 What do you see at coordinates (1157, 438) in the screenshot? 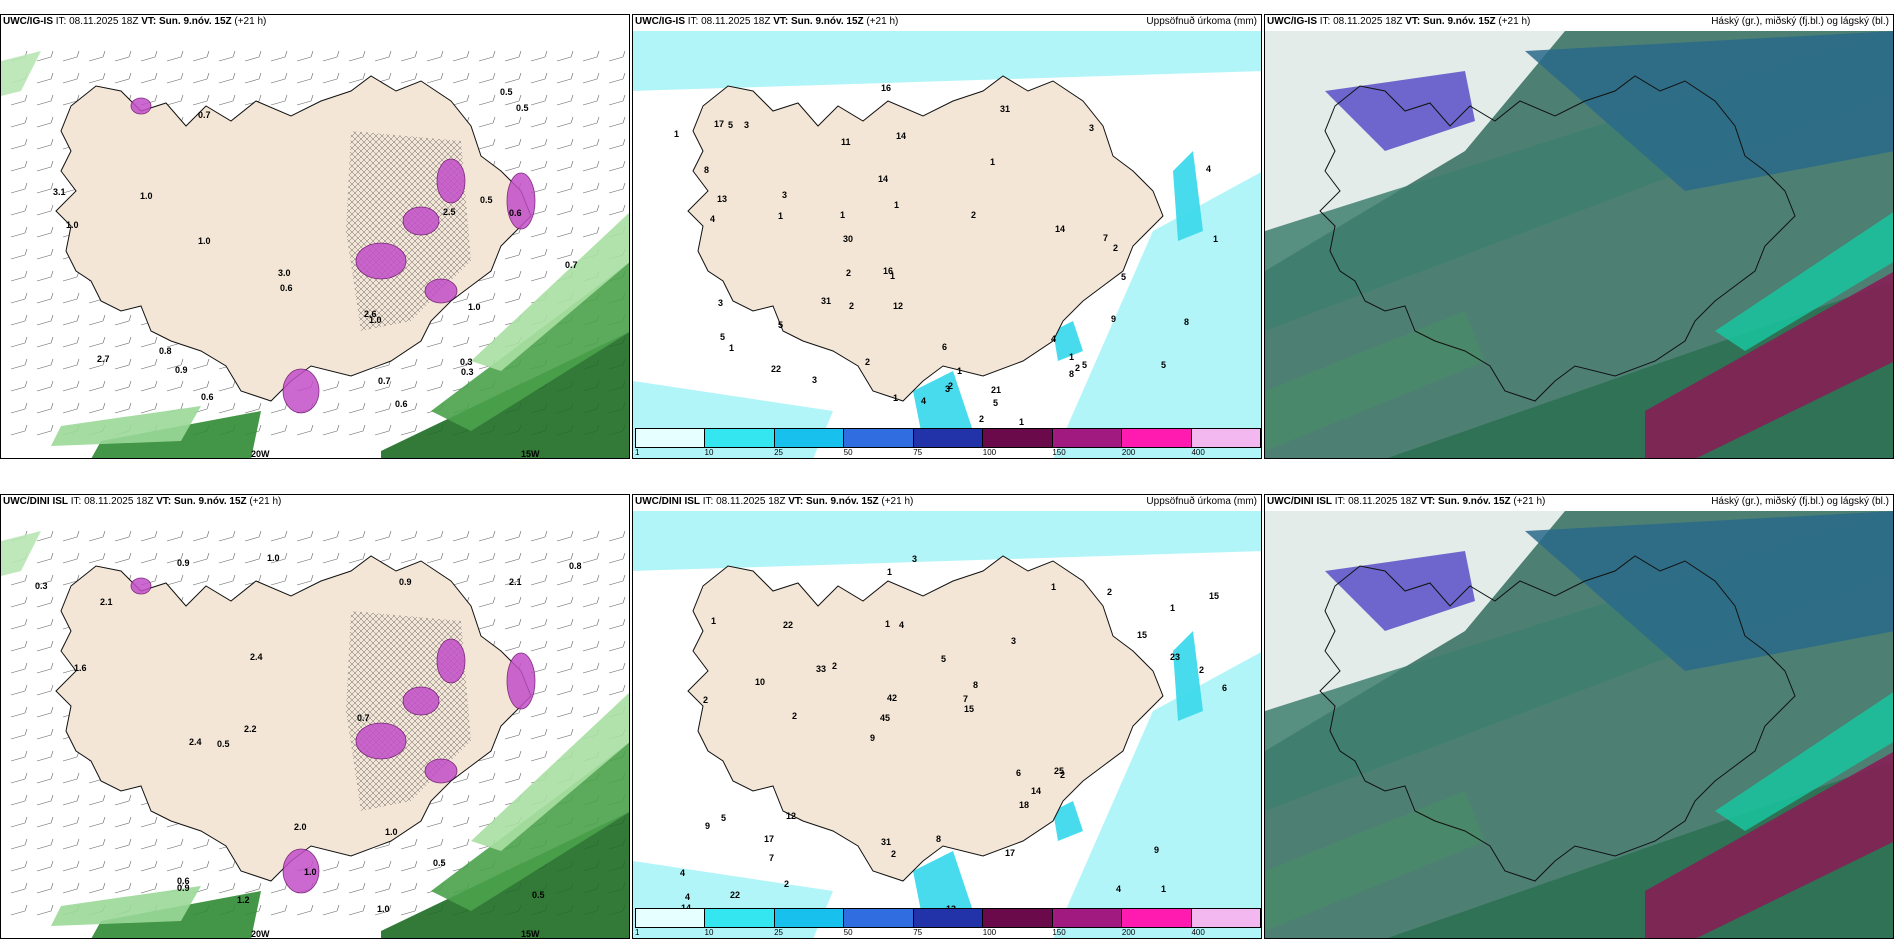
I see `colorbar-cell` at bounding box center [1157, 438].